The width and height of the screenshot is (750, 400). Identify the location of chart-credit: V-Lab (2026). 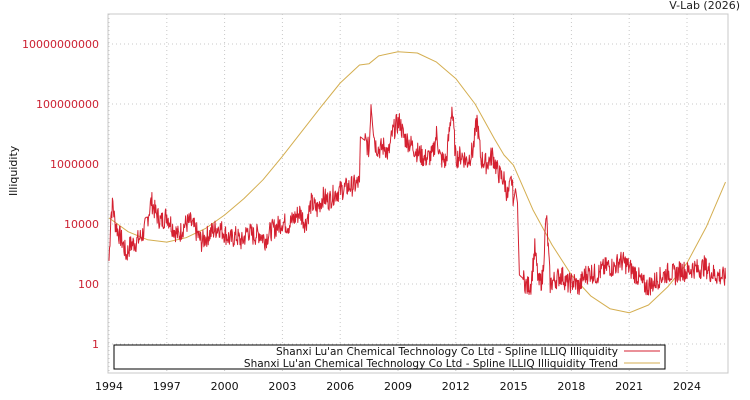
(704, 6).